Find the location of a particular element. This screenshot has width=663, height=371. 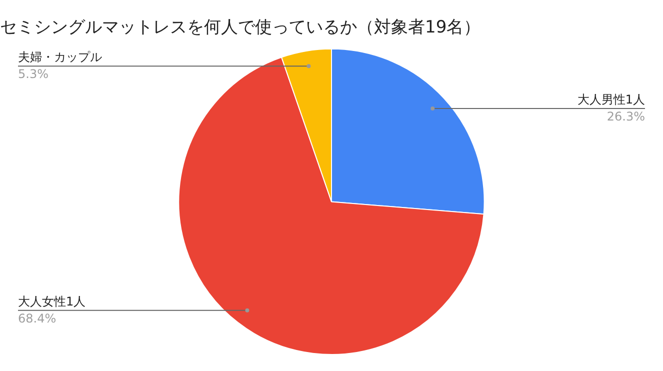

data-label: 5.3% is located at coordinates (33, 74).